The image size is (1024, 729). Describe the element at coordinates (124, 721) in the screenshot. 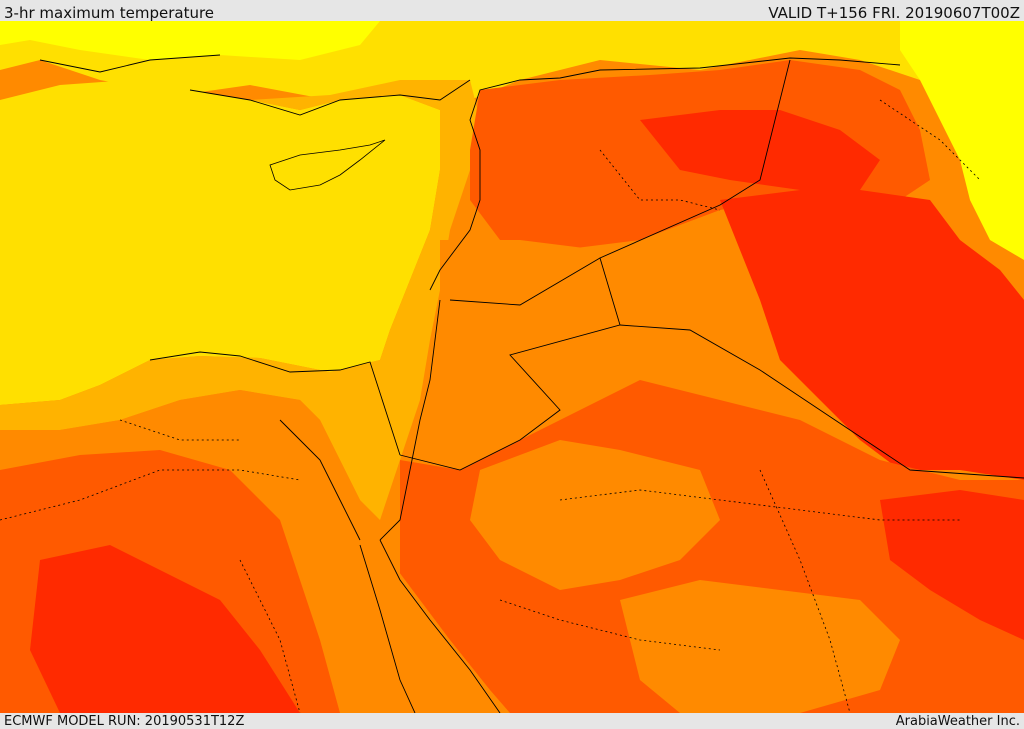

I see `model-run-label: ECMWF MODEL RUN: 20190531T12Z` at that location.